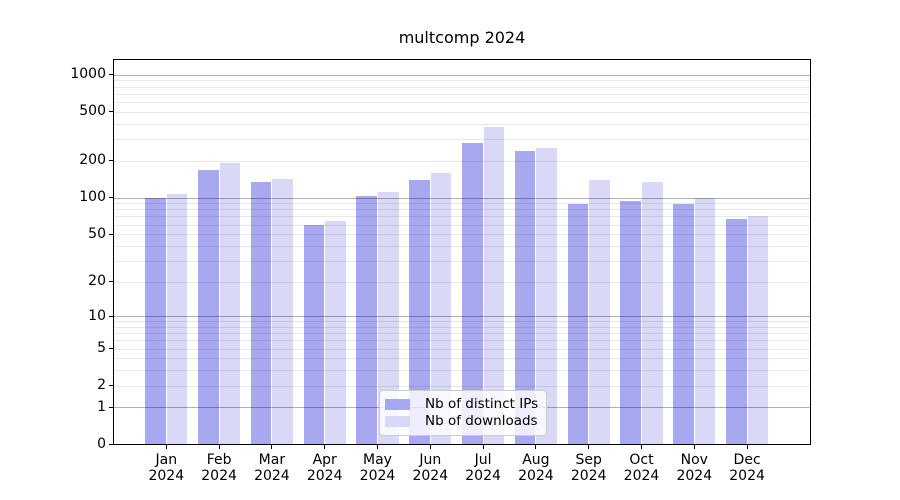 The height and width of the screenshot is (500, 900). Describe the element at coordinates (430, 446) in the screenshot. I see `x-tick-jun` at that location.